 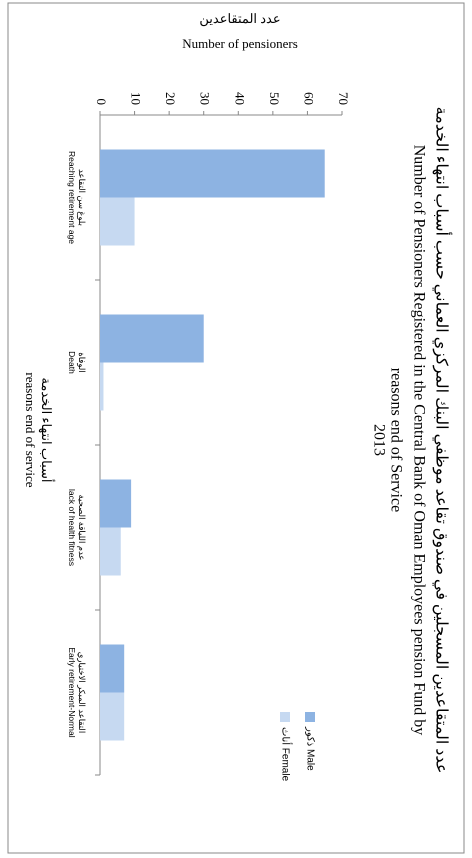 I want to click on x-tick-label: الوفاة, so click(x=81, y=362).